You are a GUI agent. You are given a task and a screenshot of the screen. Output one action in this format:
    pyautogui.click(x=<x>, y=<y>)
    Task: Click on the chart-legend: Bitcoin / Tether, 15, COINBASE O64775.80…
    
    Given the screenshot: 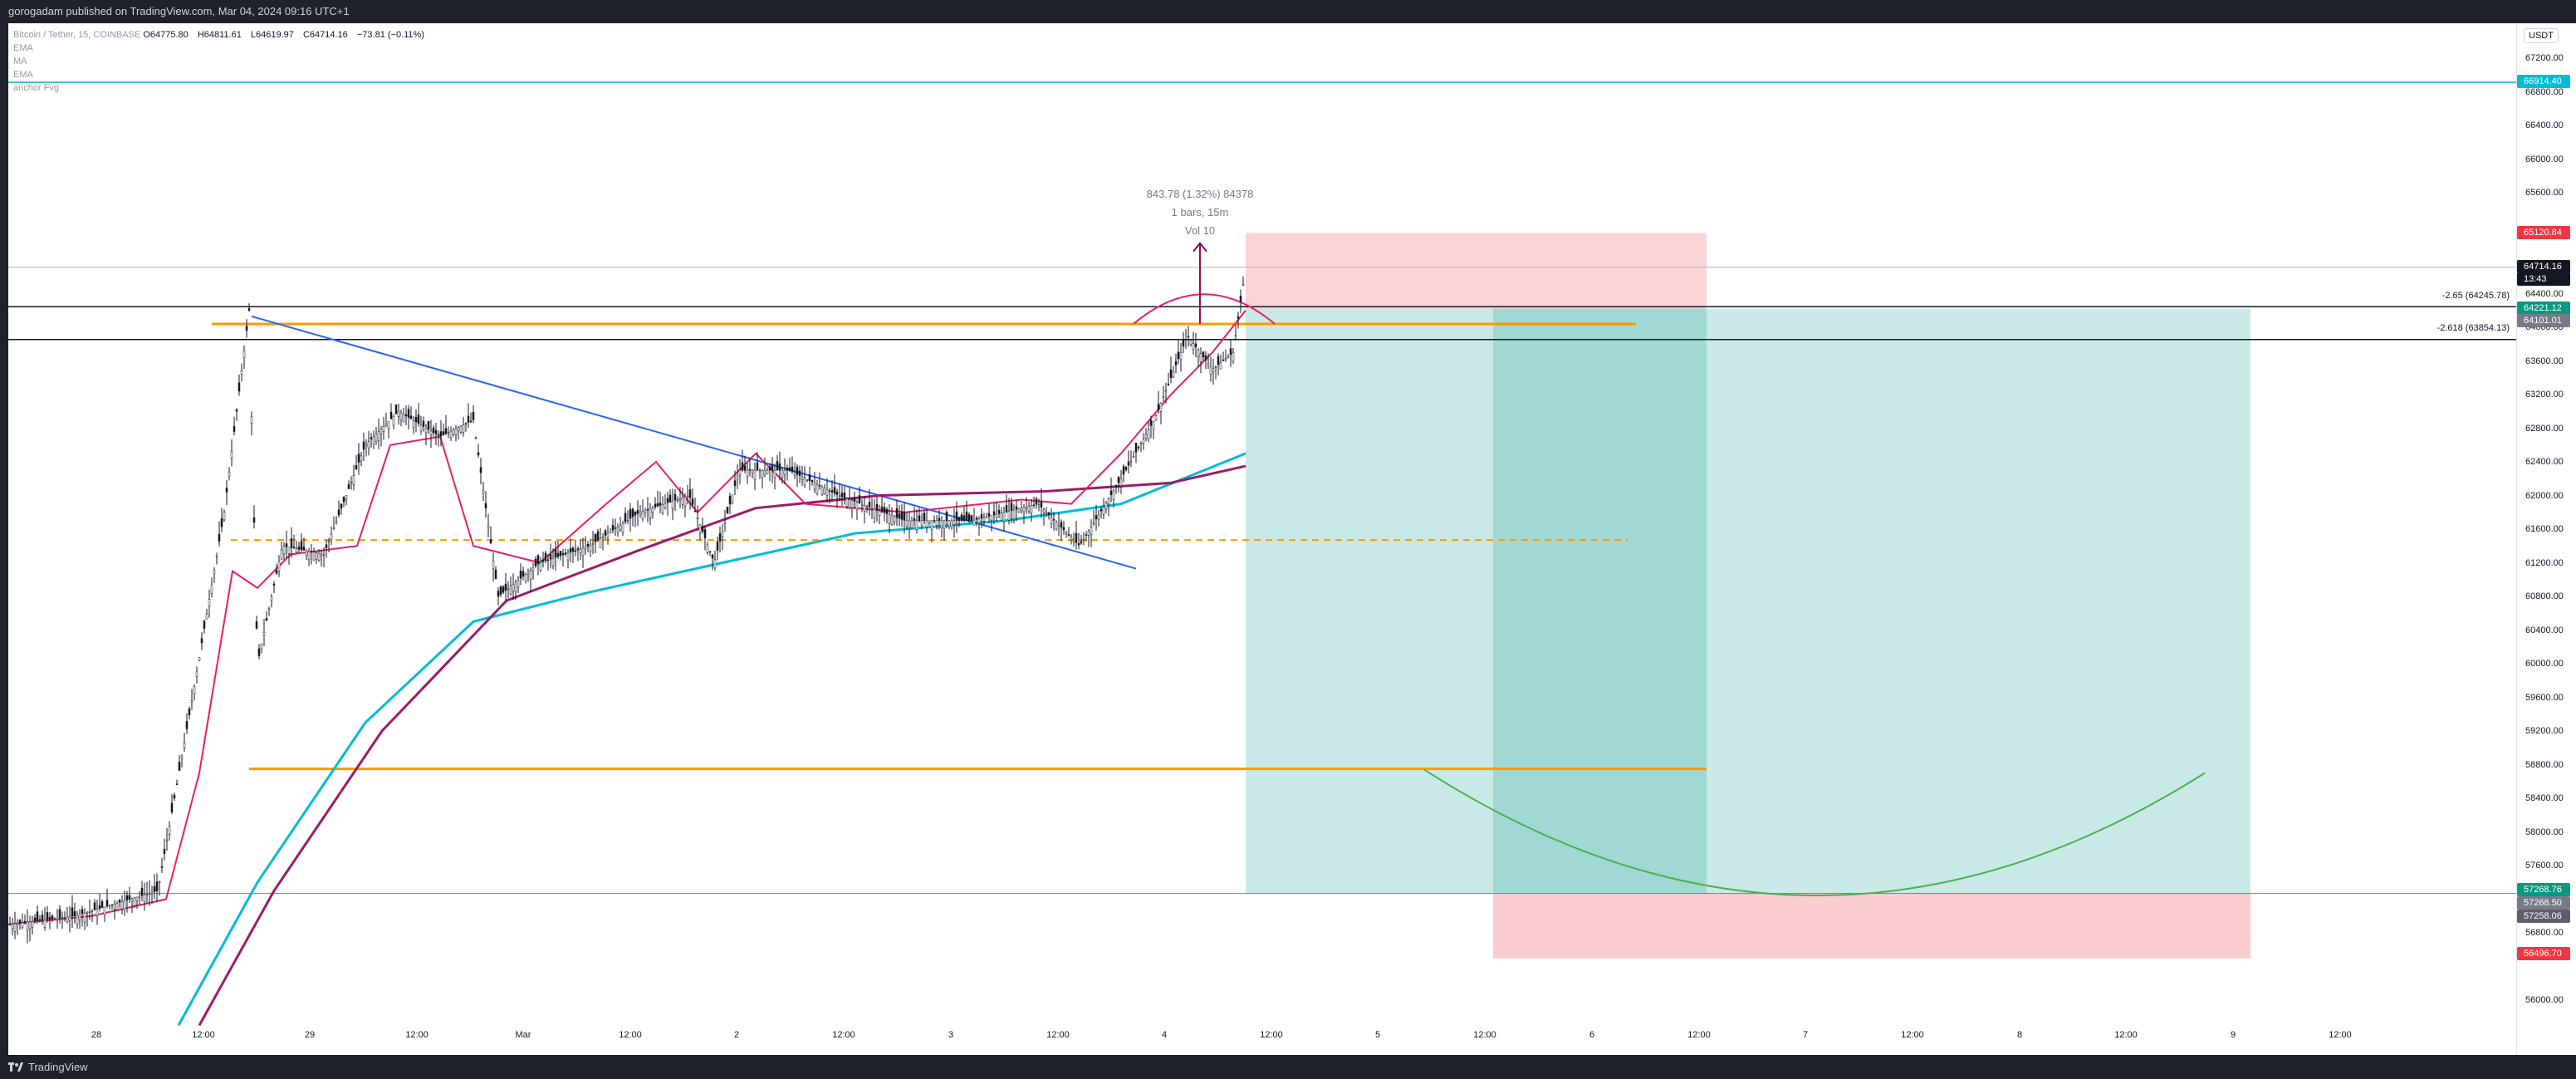 What is the action you would take?
    pyautogui.click(x=222, y=61)
    